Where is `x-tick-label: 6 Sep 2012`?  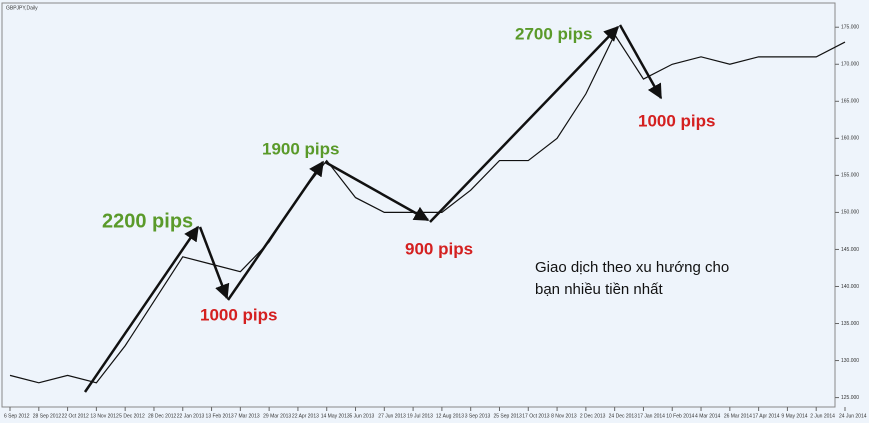
x-tick-label: 6 Sep 2012 is located at coordinates (17, 416).